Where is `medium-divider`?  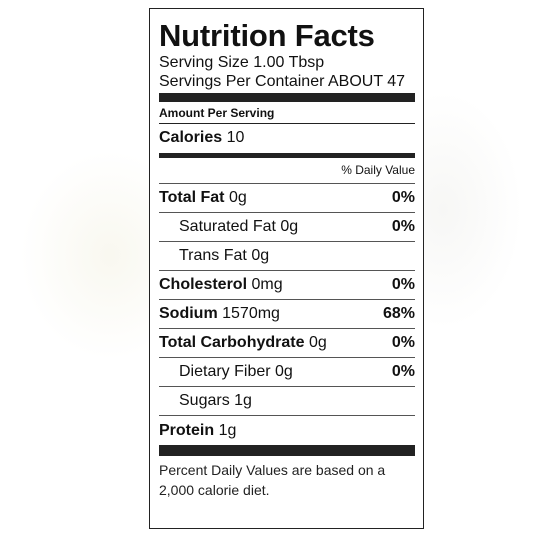
medium-divider is located at coordinates (287, 155).